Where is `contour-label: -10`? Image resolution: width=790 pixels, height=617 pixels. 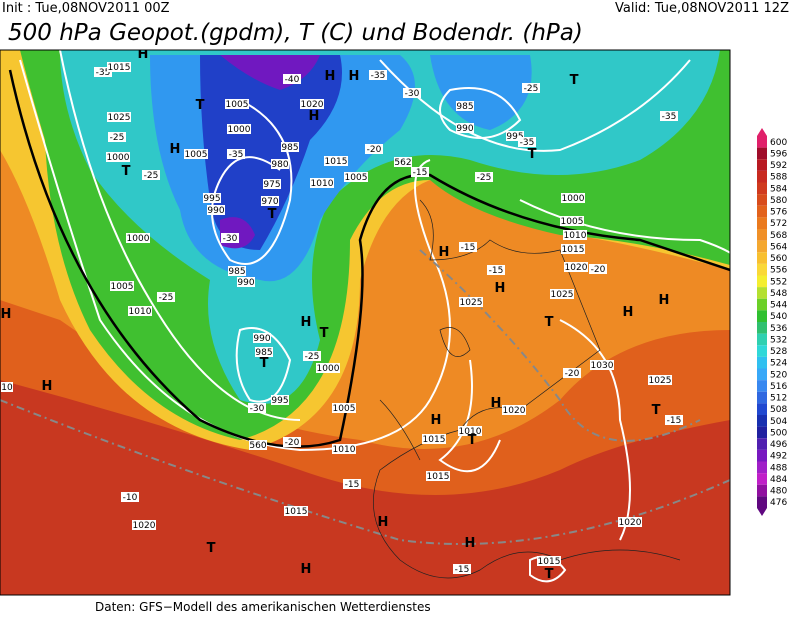
contour-label: -10 is located at coordinates (130, 498).